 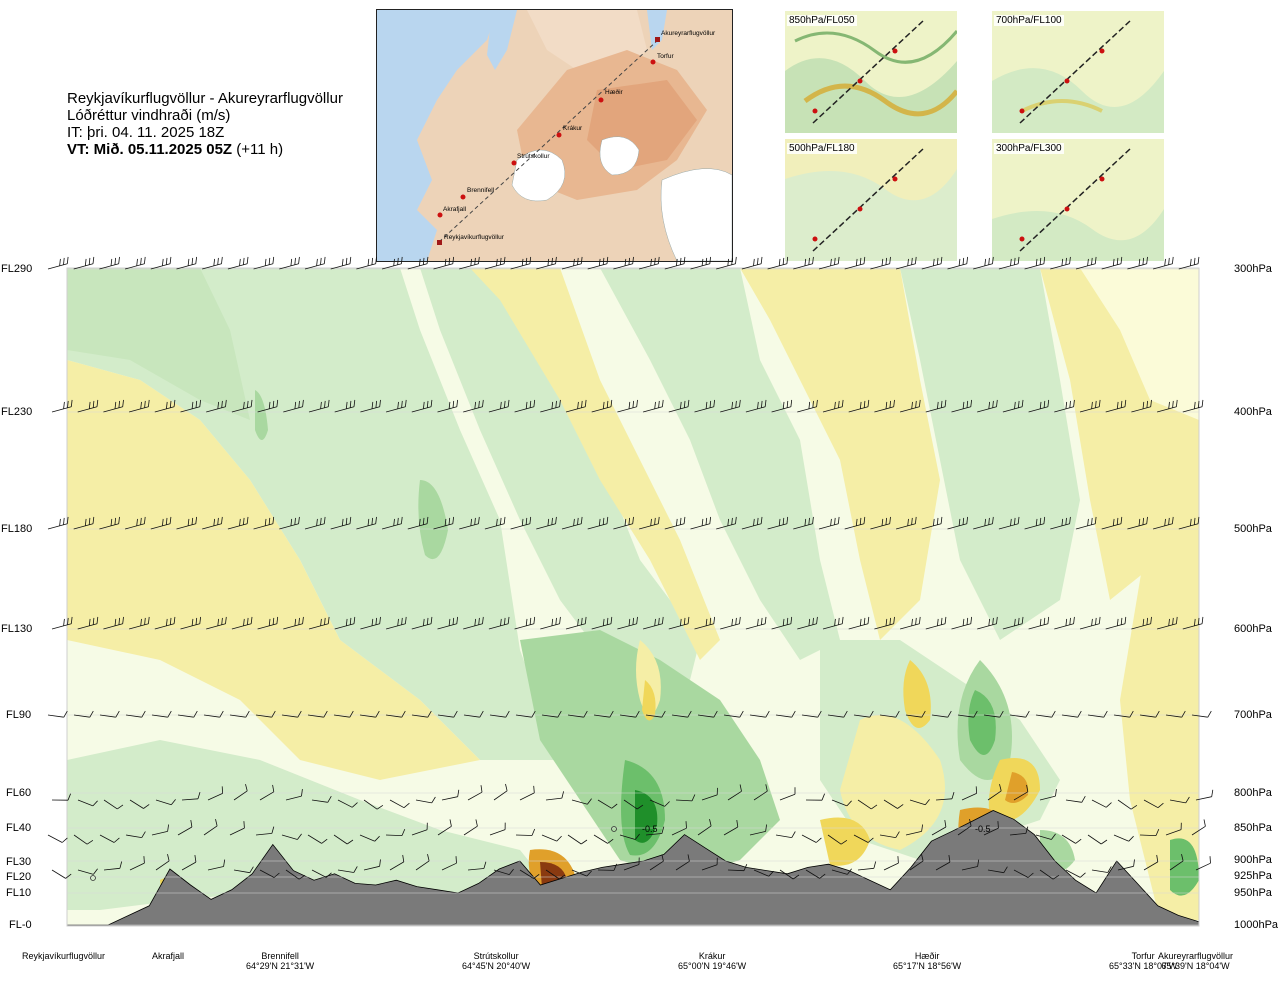 I want to click on map-label-brennifell: Brennifell, so click(x=481, y=190).